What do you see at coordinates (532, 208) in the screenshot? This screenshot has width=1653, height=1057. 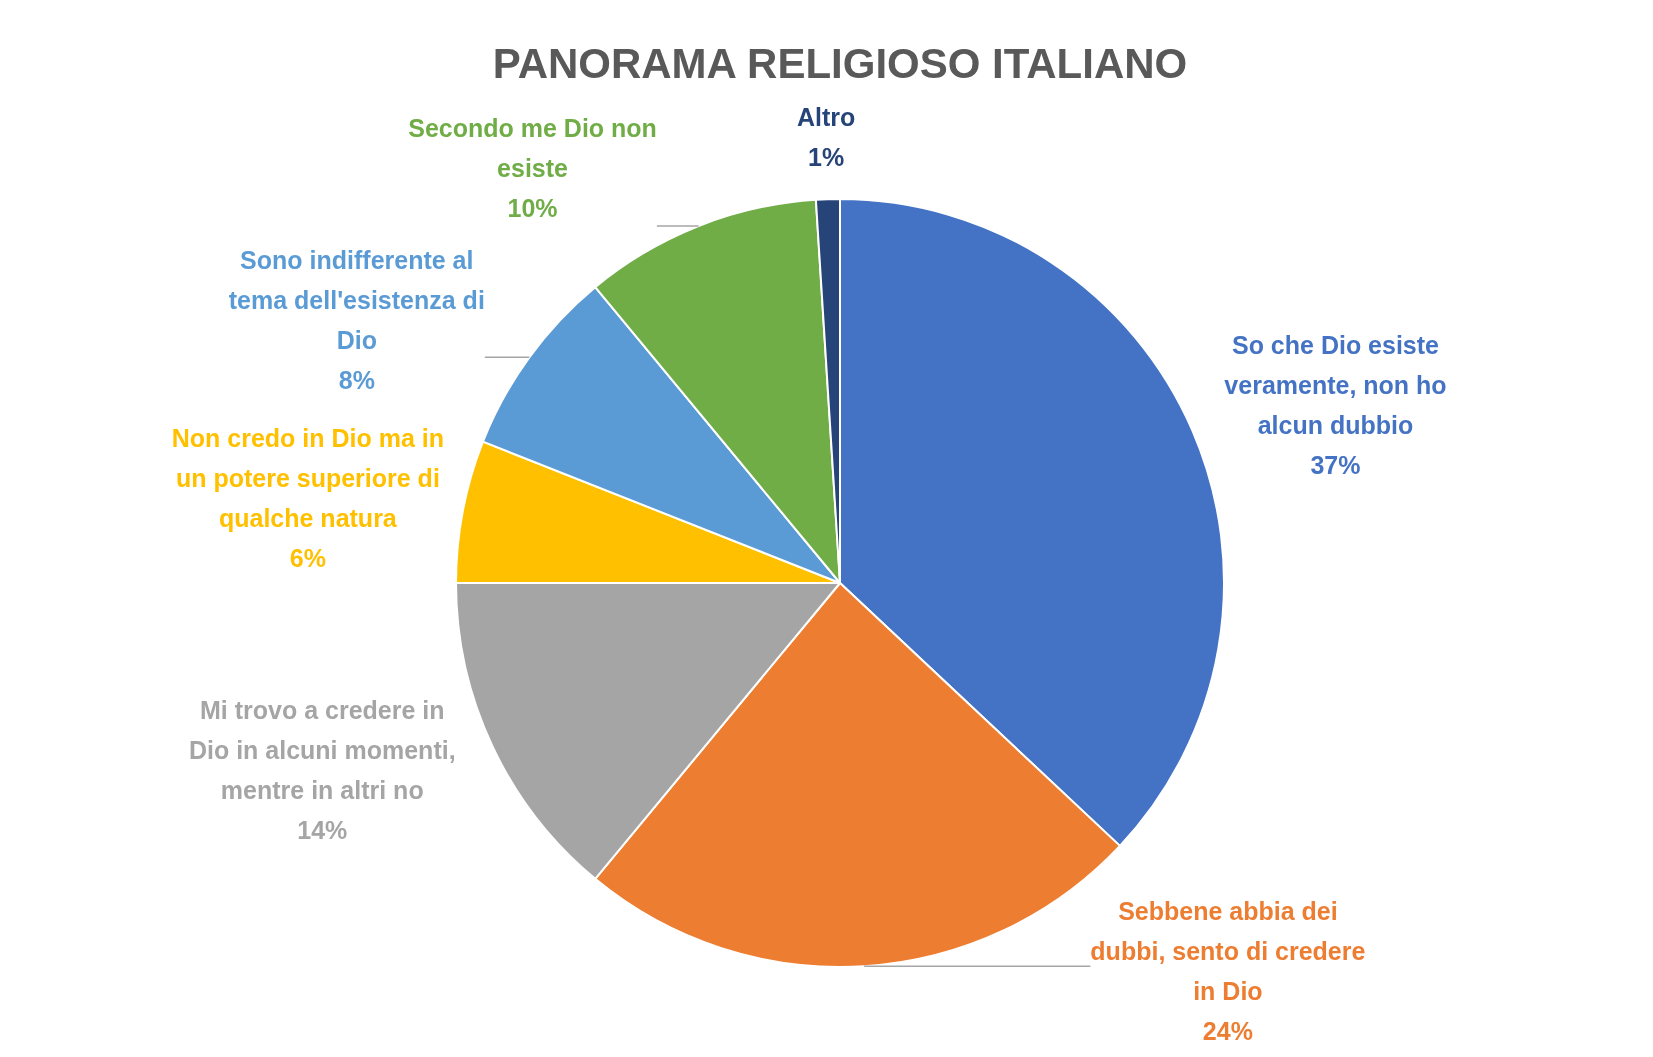 I see `data-label: 10%` at bounding box center [532, 208].